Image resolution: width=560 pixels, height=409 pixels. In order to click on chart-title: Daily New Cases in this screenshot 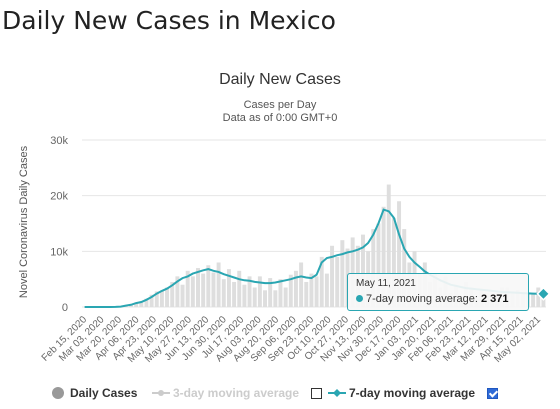, I will do `click(280, 79)`.